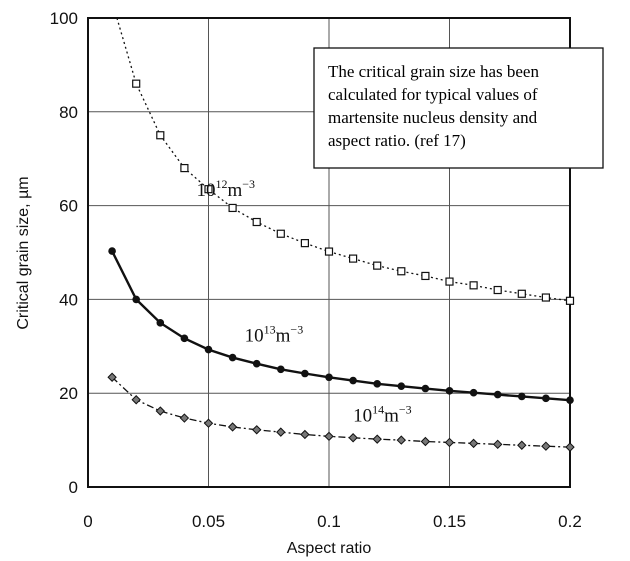 The image size is (630, 561). Describe the element at coordinates (208, 521) in the screenshot. I see `x-tick-label: 0.05` at that location.